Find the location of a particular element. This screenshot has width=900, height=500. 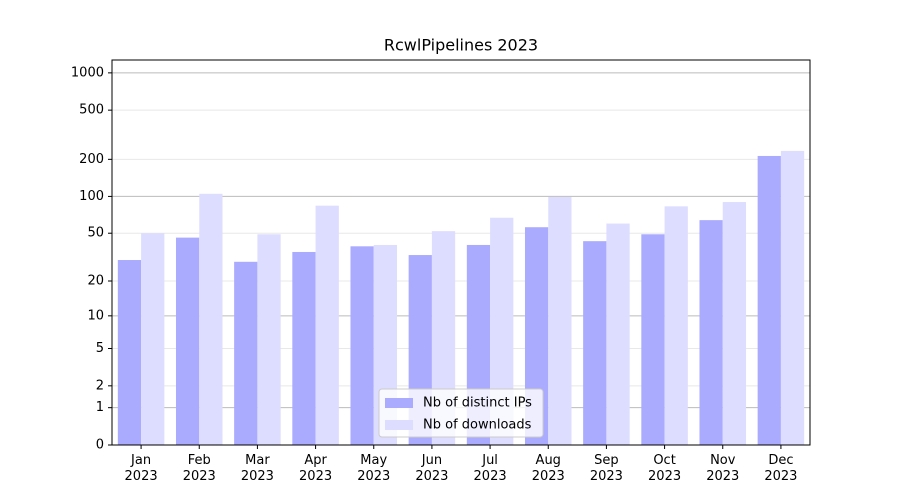

y-tick-label: 100 is located at coordinates (91, 196).